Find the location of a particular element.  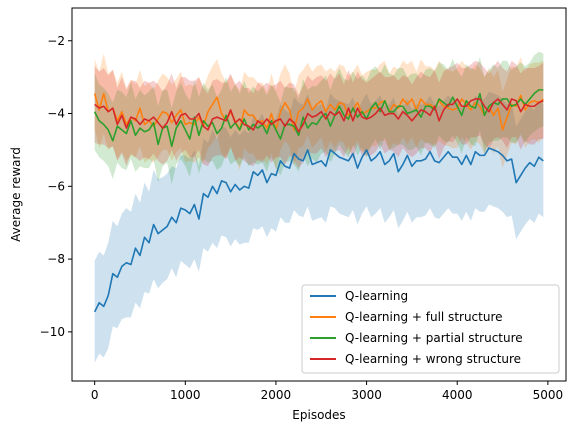

x-axis-label: Episodes is located at coordinates (318, 415).